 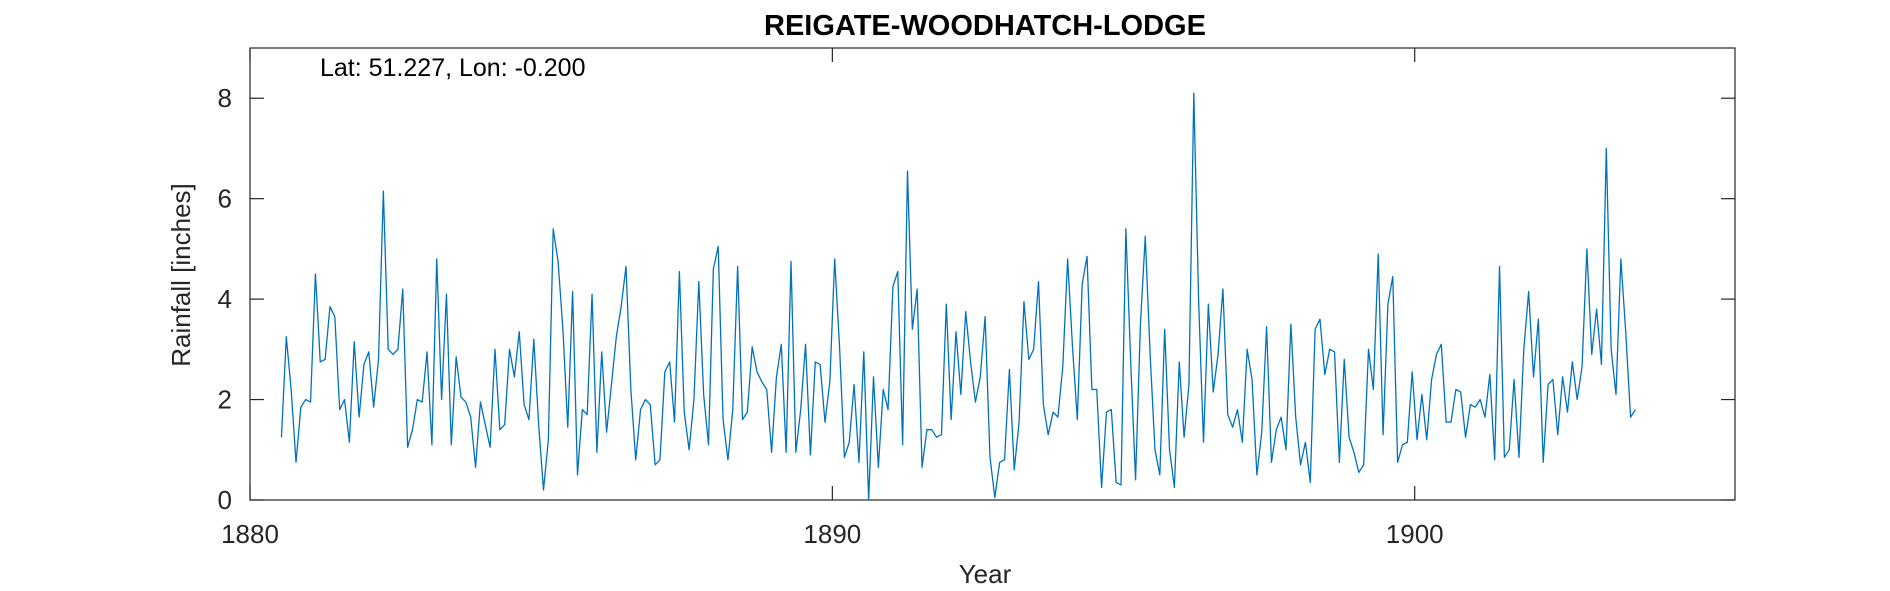 I want to click on y-tick-label: 2, so click(x=225, y=400).